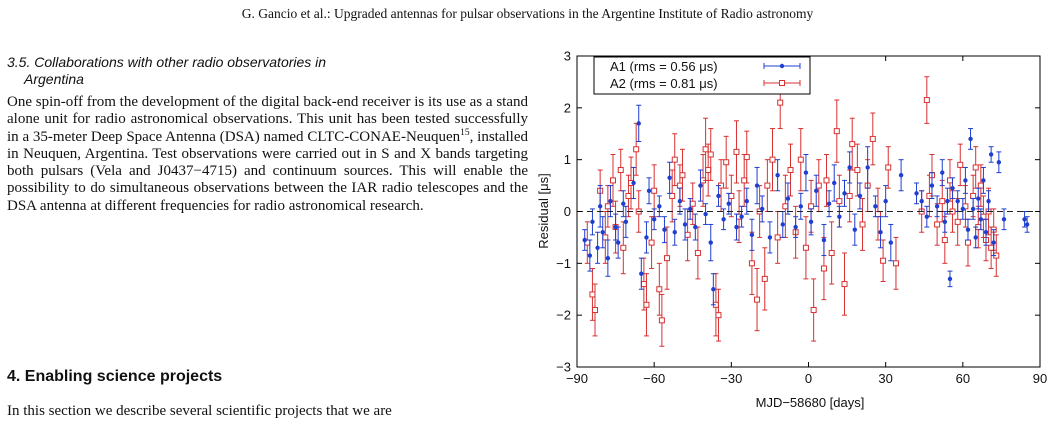 The height and width of the screenshot is (428, 1055). What do you see at coordinates (543, 210) in the screenshot?
I see `y-axis-label: Residual [μs]` at bounding box center [543, 210].